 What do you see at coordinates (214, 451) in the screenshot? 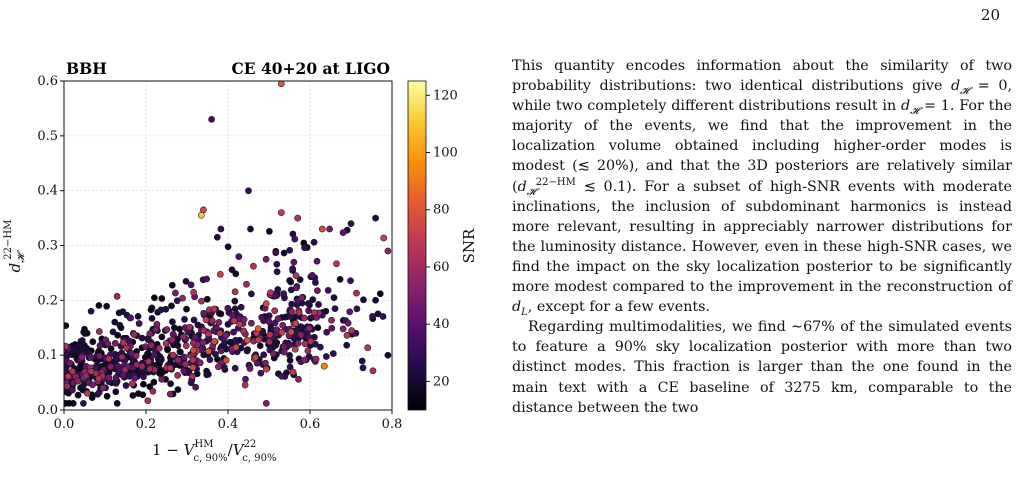
I see `x-axis-label: 1 − VHM c, 90%/V22 c, 90%` at bounding box center [214, 451].